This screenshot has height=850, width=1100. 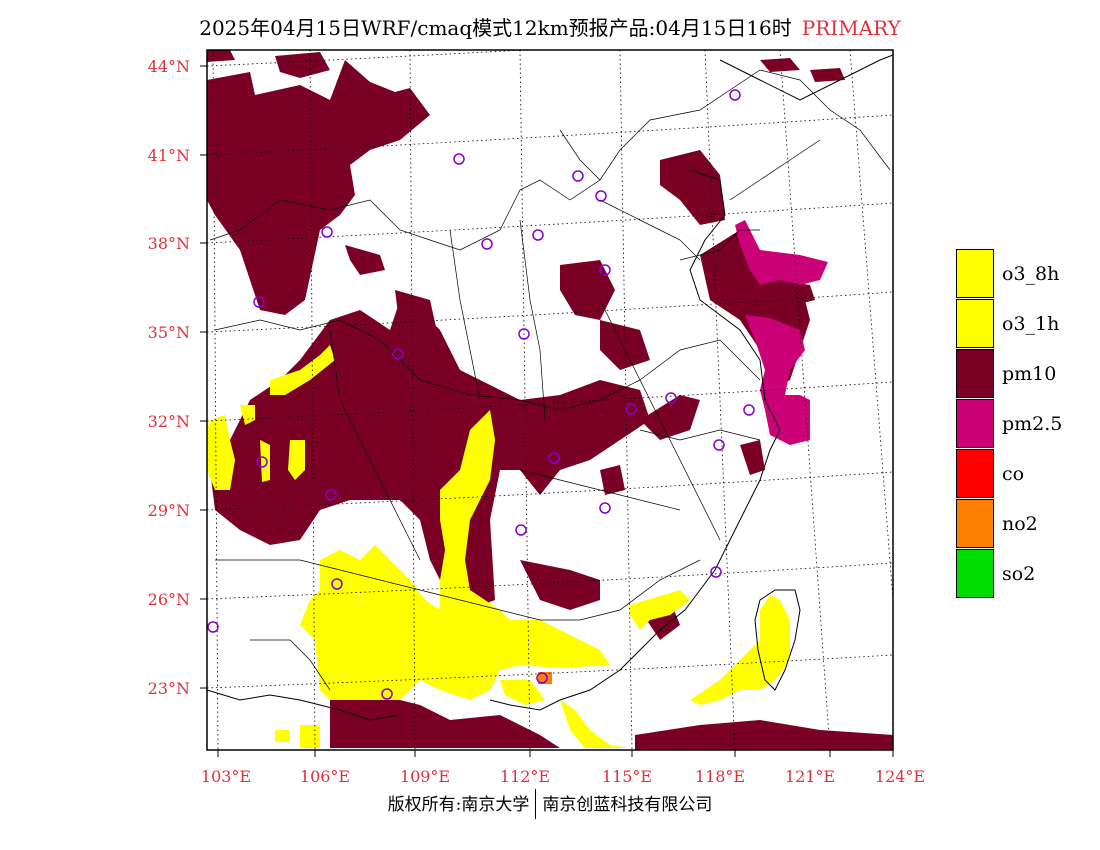 What do you see at coordinates (226, 776) in the screenshot?
I see `lon-label: 103°E` at bounding box center [226, 776].